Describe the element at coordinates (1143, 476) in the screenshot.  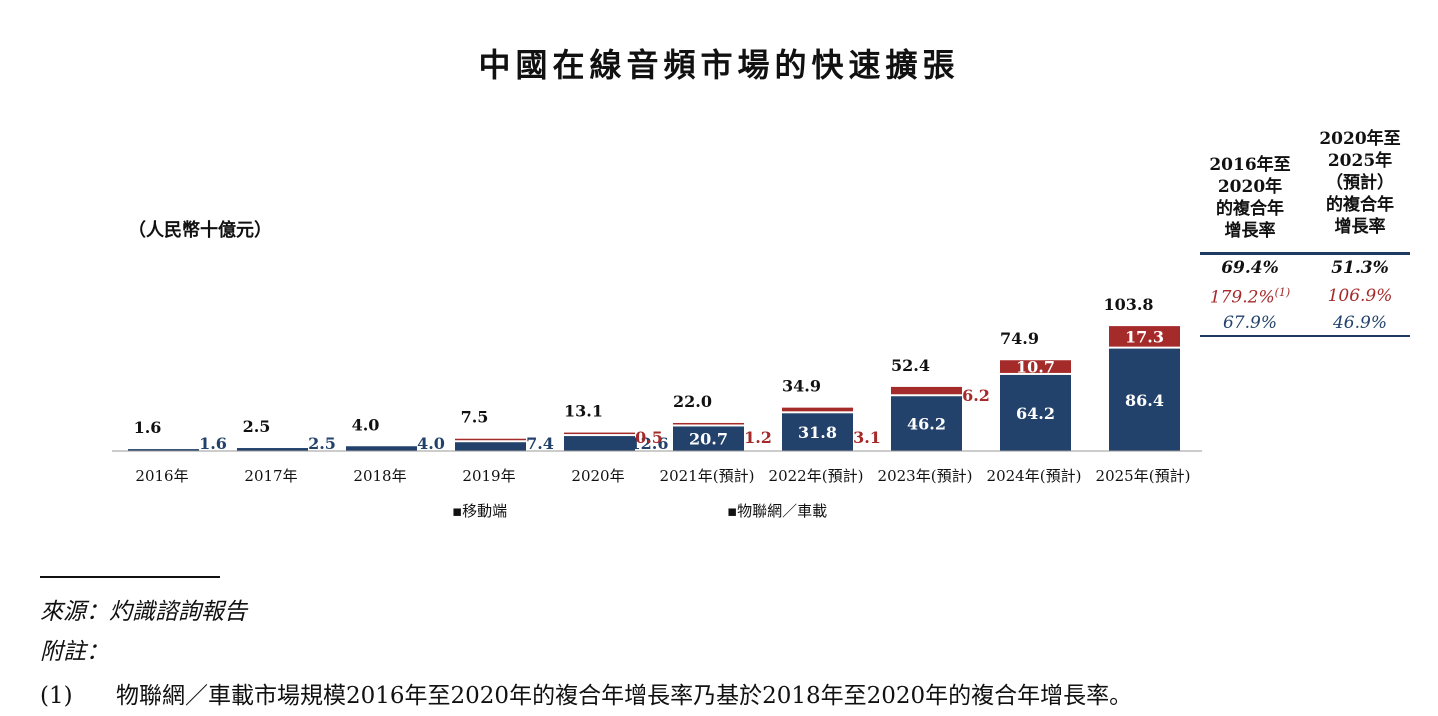
I see `tick-label-9: 2025年(預計)` at that location.